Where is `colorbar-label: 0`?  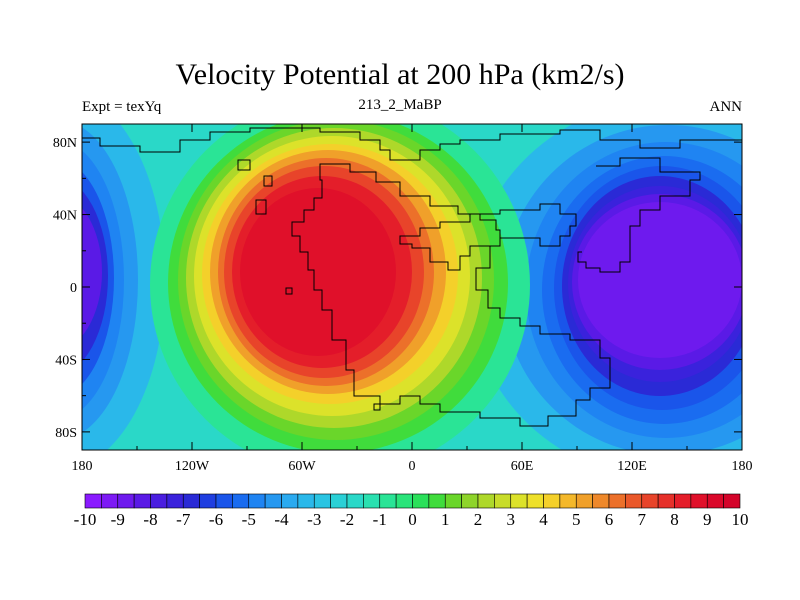 colorbar-label: 0 is located at coordinates (412, 519).